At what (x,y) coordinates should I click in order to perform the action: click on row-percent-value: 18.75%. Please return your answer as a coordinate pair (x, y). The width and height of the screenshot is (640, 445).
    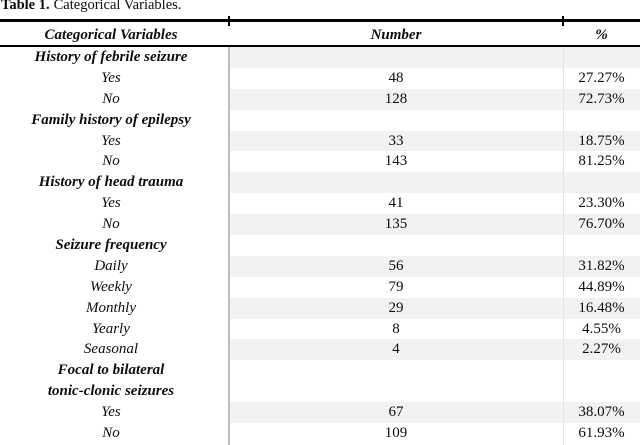
    Looking at the image, I should click on (601, 141).